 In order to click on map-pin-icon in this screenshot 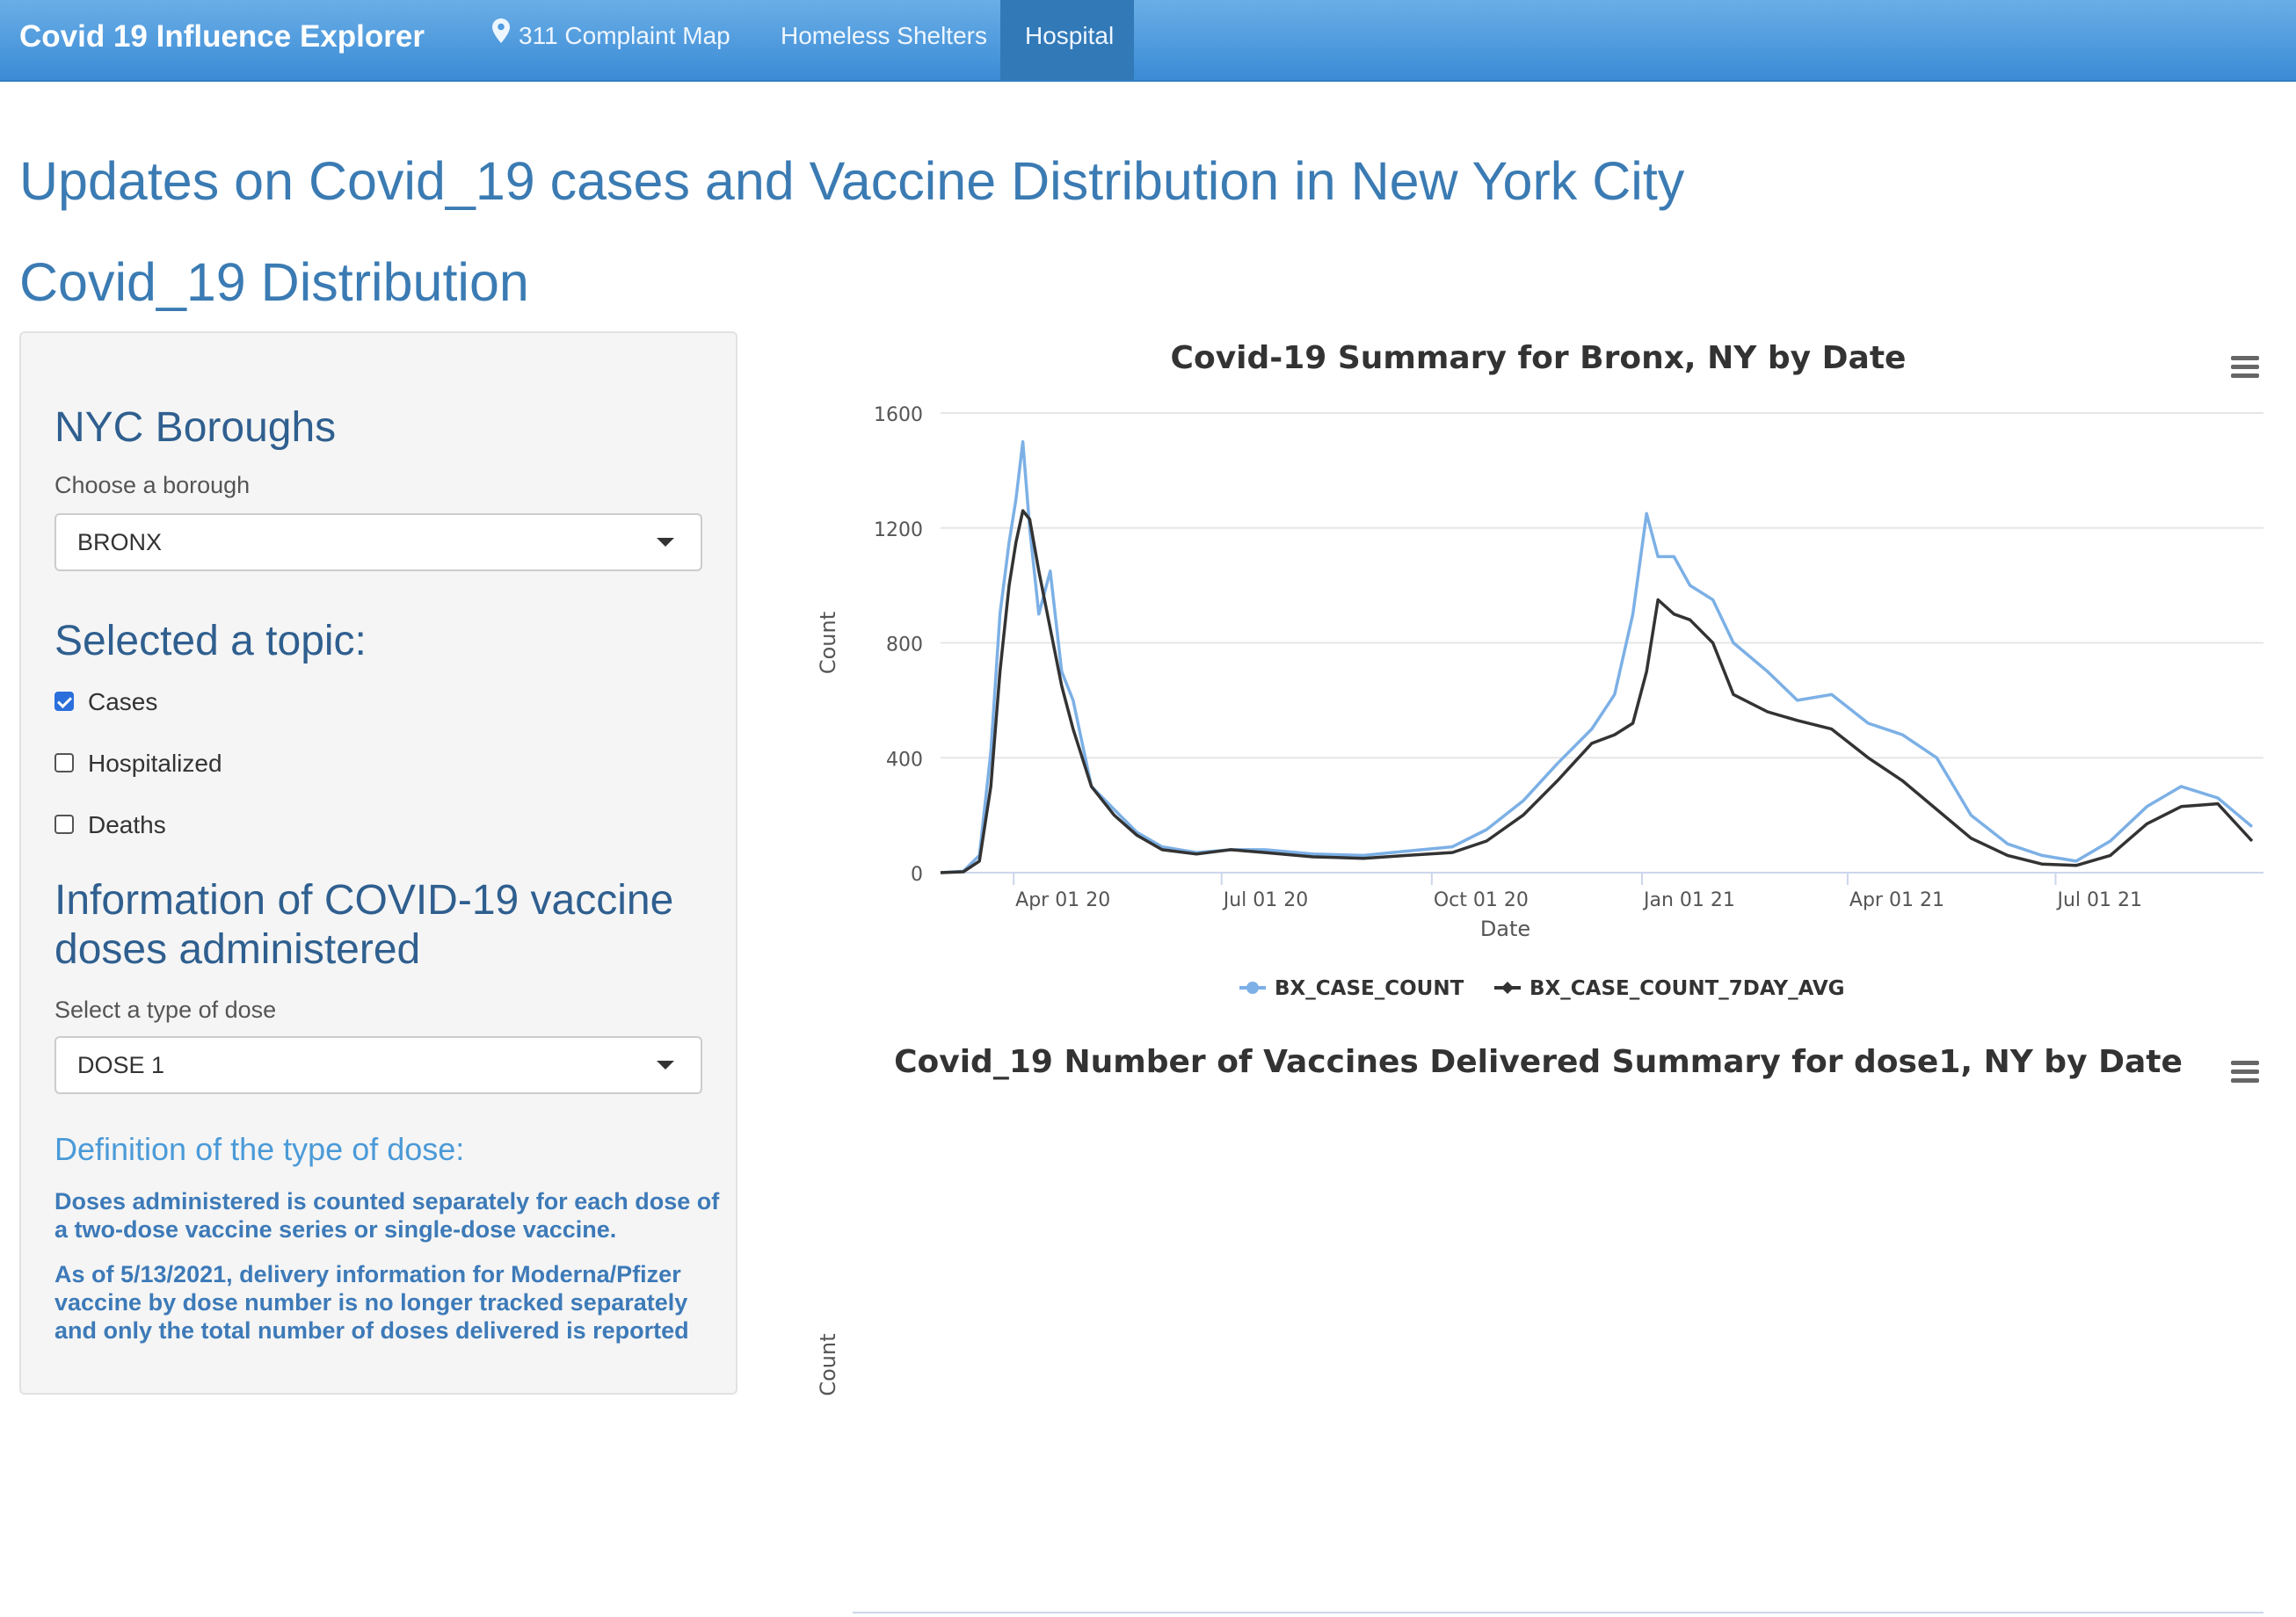, I will do `click(501, 35)`.